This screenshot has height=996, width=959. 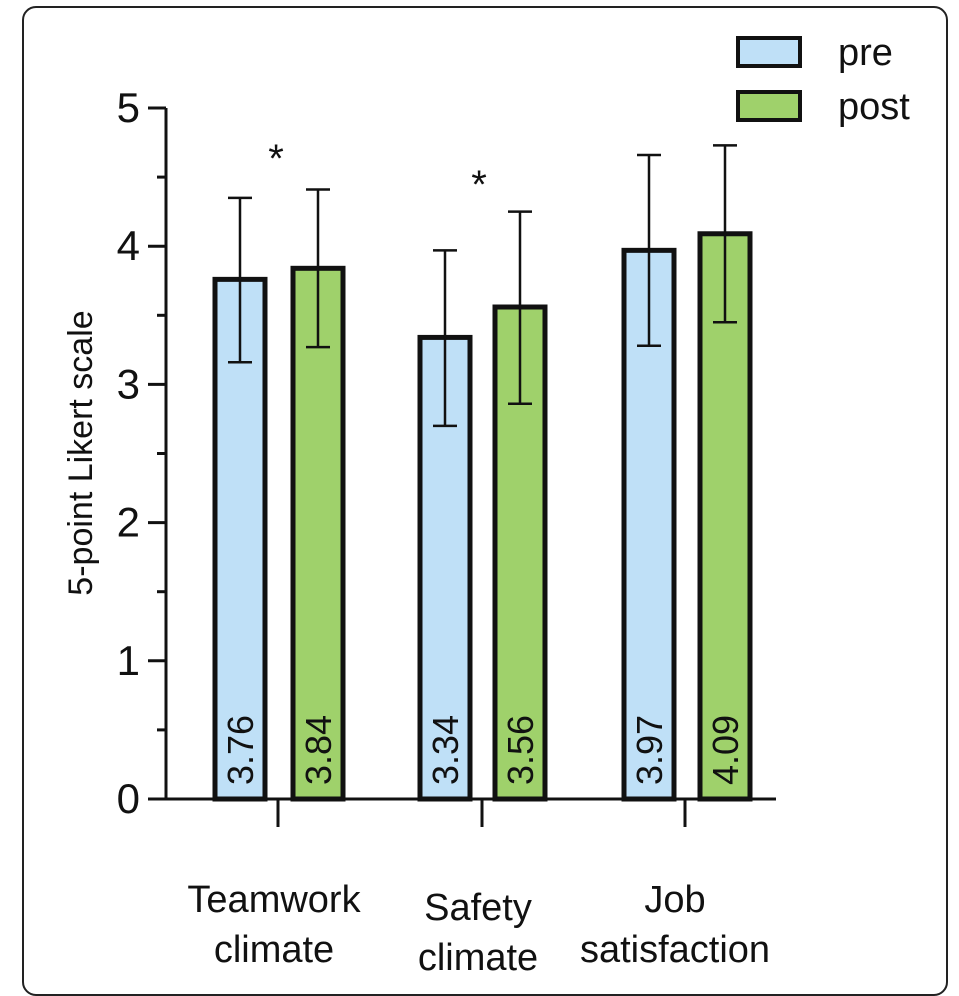 What do you see at coordinates (128, 383) in the screenshot?
I see `y-tick-label: 3` at bounding box center [128, 383].